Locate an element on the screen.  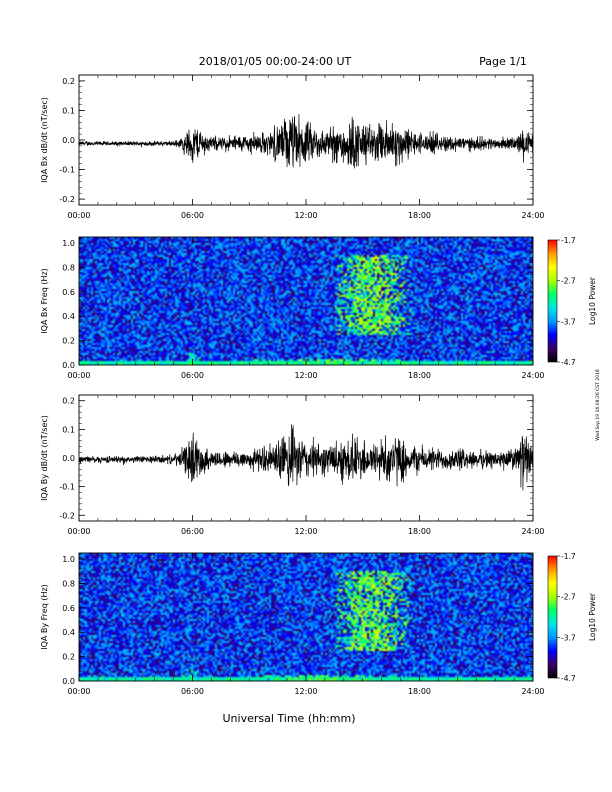
side-timestamp: Wed Sep 19 16:08:26 CST 2018 is located at coordinates (598, 405).